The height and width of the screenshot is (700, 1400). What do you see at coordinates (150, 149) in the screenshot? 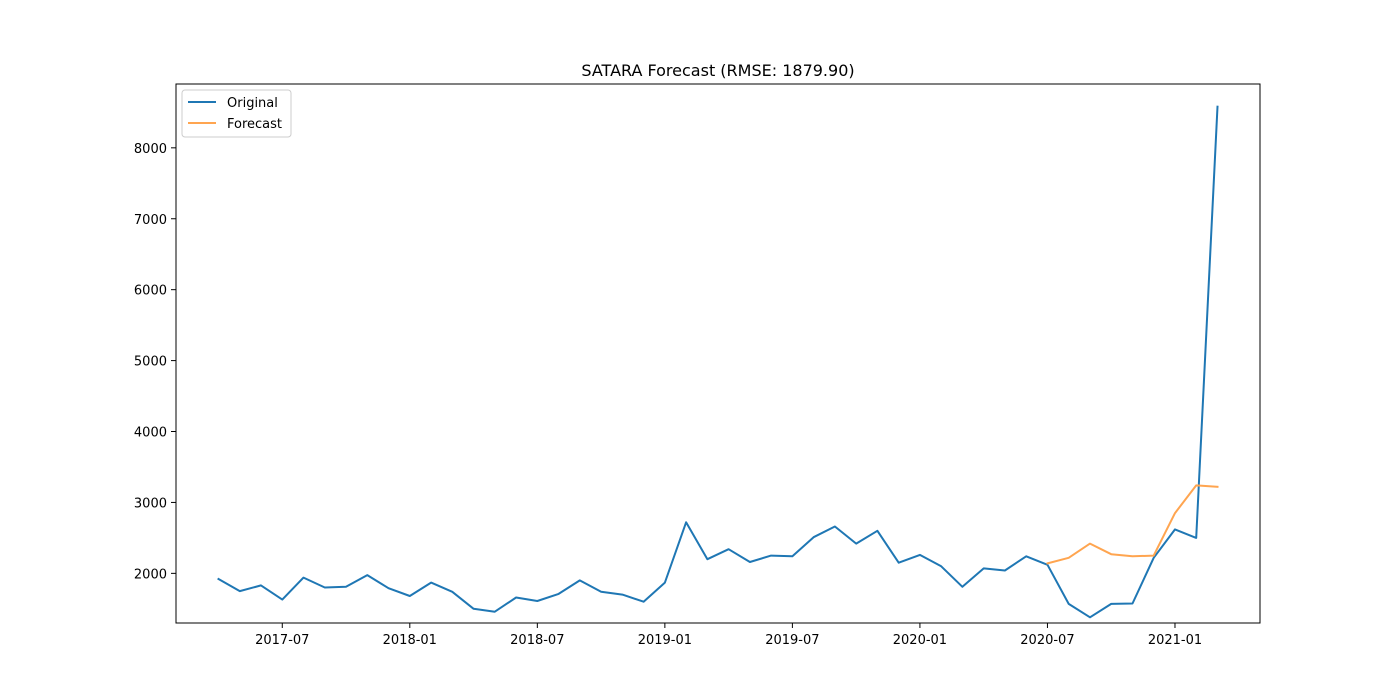
I see `y-tick-label: 8000` at bounding box center [150, 149].